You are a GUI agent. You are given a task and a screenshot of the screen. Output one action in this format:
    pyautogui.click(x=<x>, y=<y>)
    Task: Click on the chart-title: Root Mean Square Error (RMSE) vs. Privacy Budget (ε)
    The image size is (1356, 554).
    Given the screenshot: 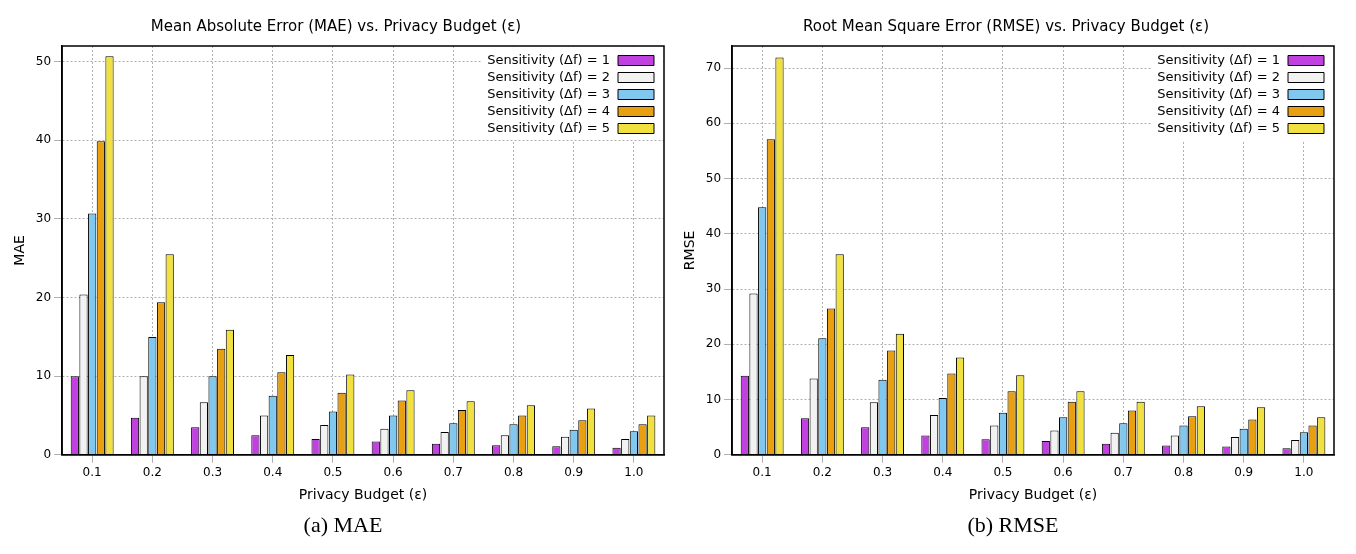 What is the action you would take?
    pyautogui.click(x=1006, y=25)
    